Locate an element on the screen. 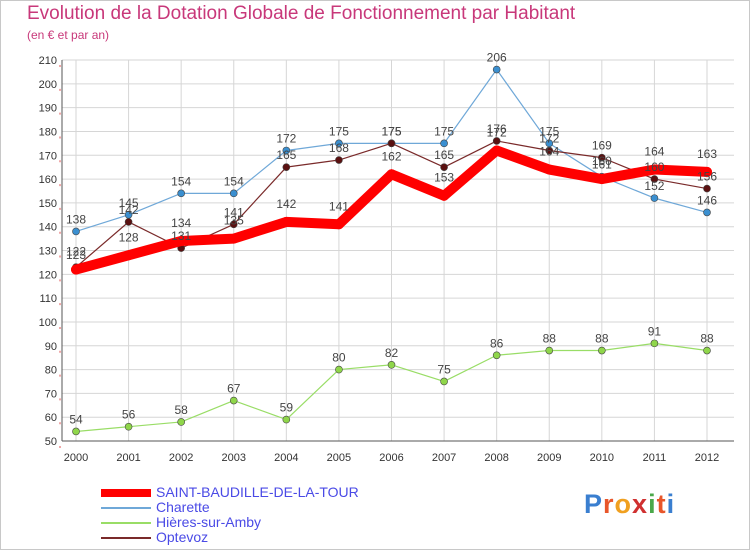  data-label-0: 160 is located at coordinates (602, 161).